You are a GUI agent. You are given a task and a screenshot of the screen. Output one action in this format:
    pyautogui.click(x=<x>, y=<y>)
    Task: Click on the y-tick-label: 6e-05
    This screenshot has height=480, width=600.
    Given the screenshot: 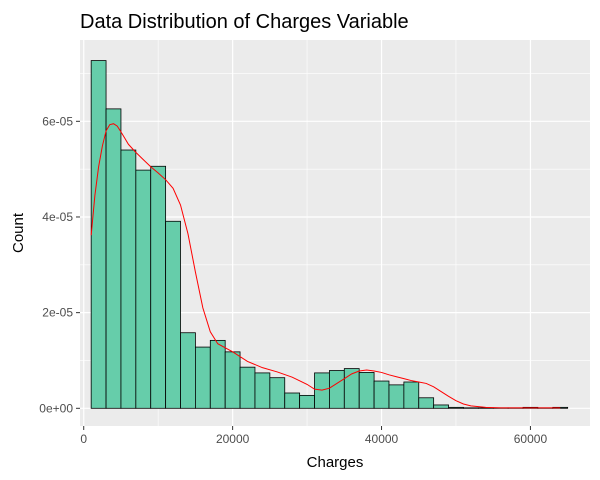 What is the action you would take?
    pyautogui.click(x=57, y=121)
    